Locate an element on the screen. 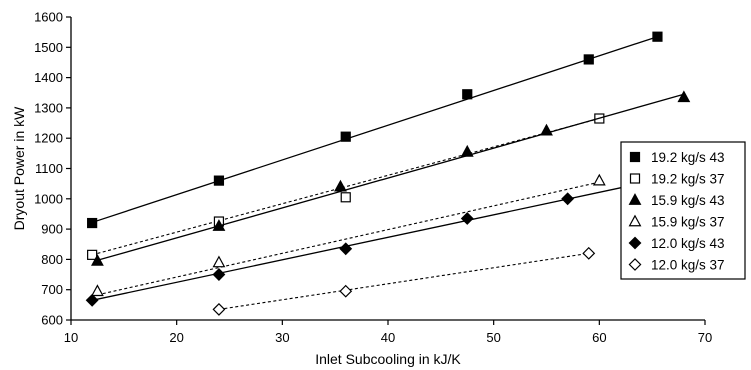 The image size is (751, 370). y-tick-label: 600 is located at coordinates (52, 320).